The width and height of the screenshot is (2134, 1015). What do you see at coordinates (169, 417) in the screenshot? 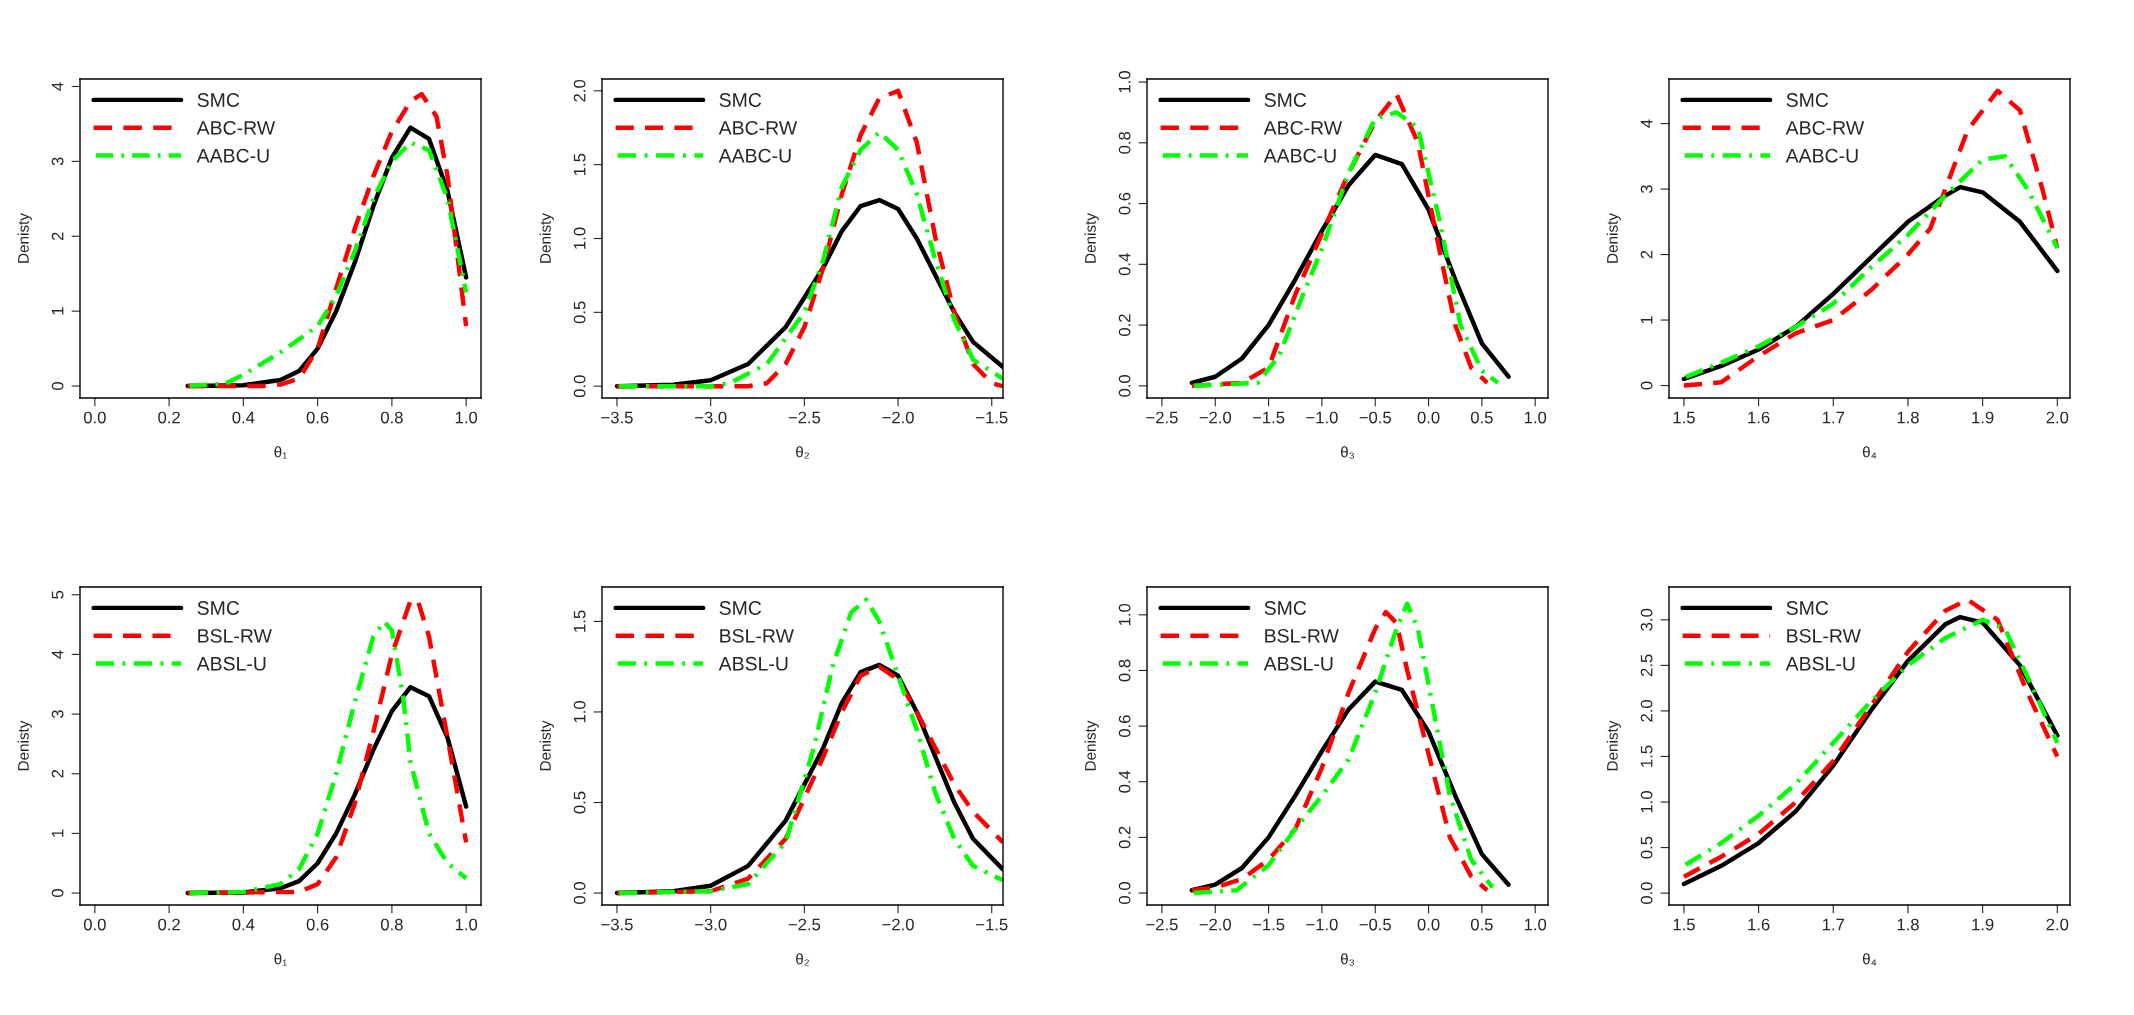
I see `x-tick-label: 0.2` at bounding box center [169, 417].